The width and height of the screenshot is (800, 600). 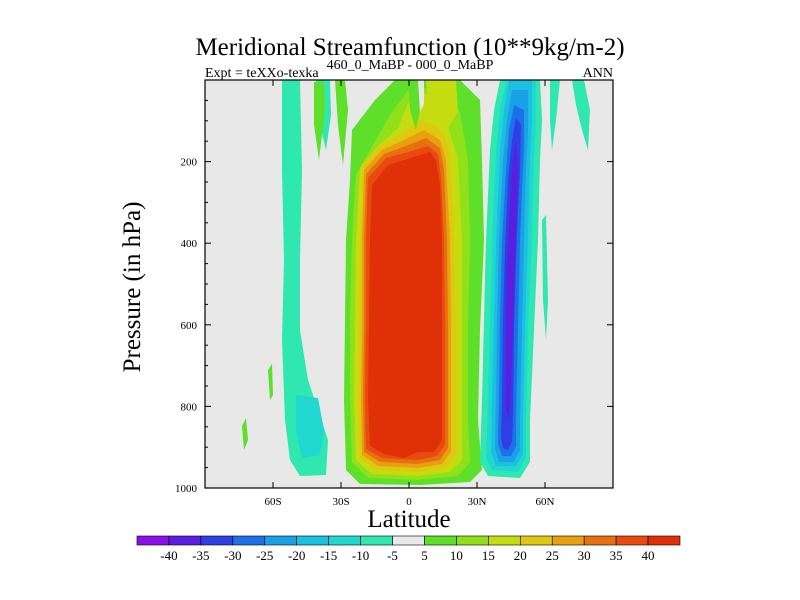 What do you see at coordinates (328, 555) in the screenshot?
I see `colorbar-label-5: -15` at bounding box center [328, 555].